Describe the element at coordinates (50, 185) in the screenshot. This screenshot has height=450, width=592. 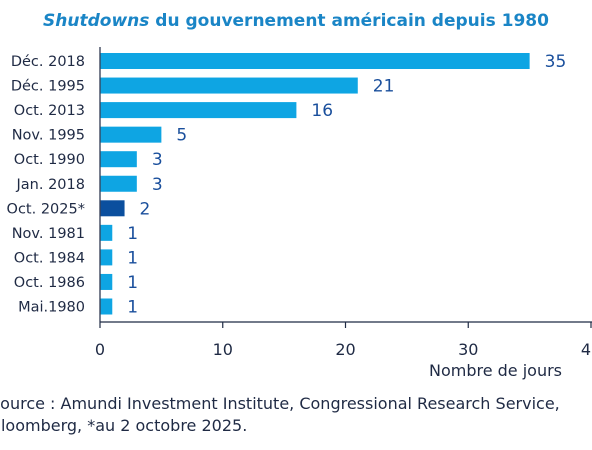
I see `category-label: Jan. 2018` at that location.